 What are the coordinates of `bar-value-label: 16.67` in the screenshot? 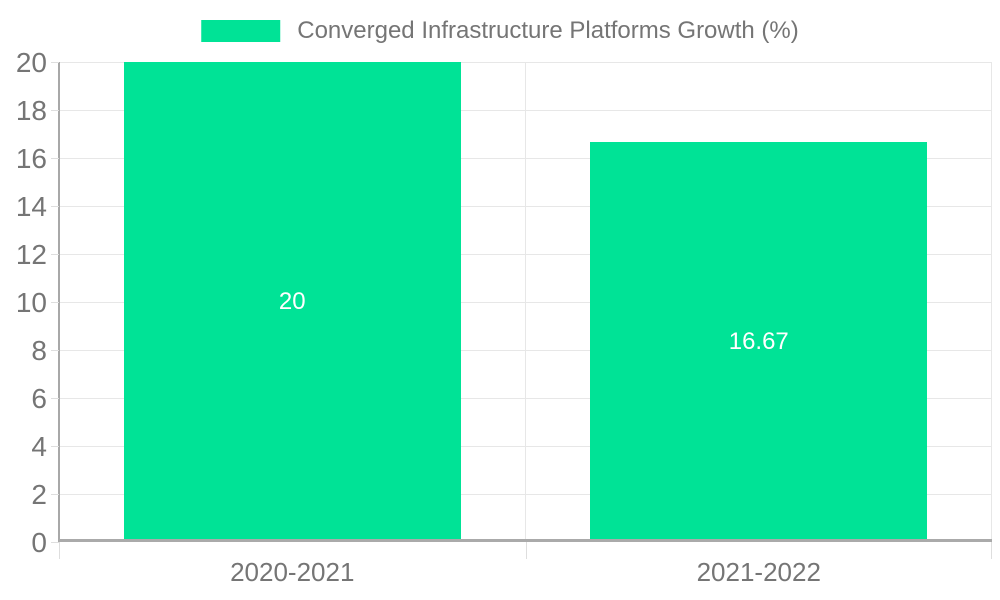 It's located at (758, 341).